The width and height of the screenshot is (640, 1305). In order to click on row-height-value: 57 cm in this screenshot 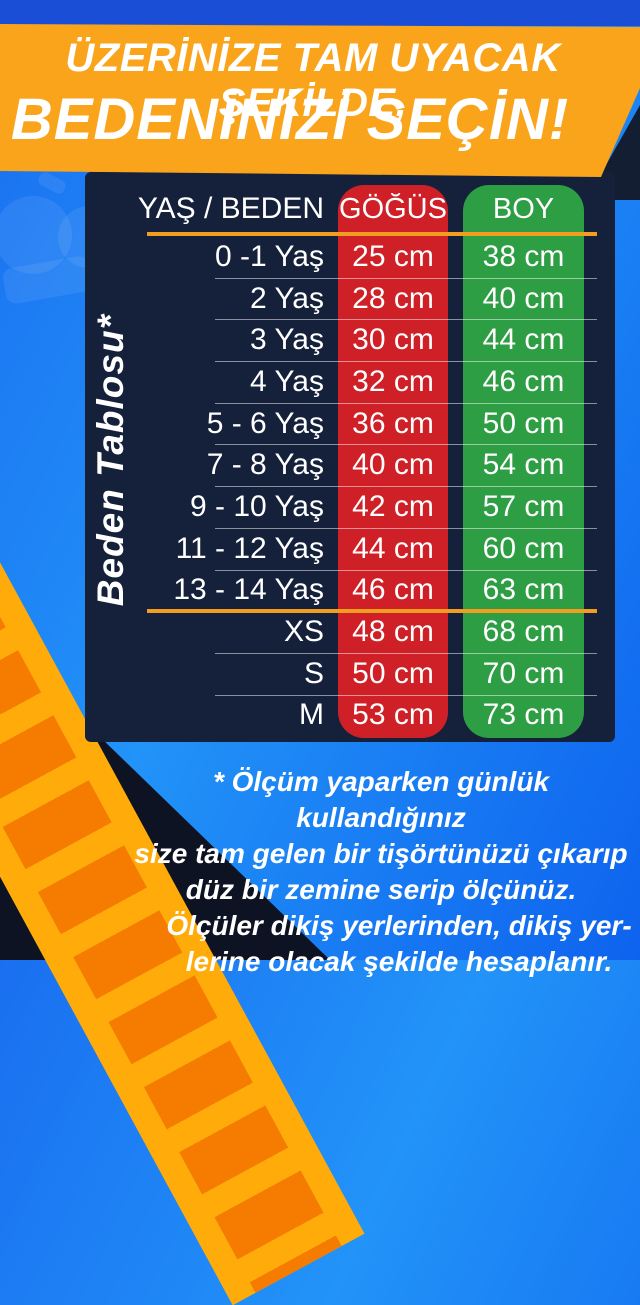, I will do `click(523, 506)`.